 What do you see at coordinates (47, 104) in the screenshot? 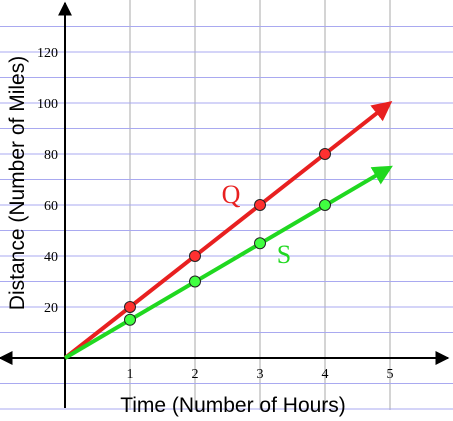
I see `y-tick-label: 100` at bounding box center [47, 104].